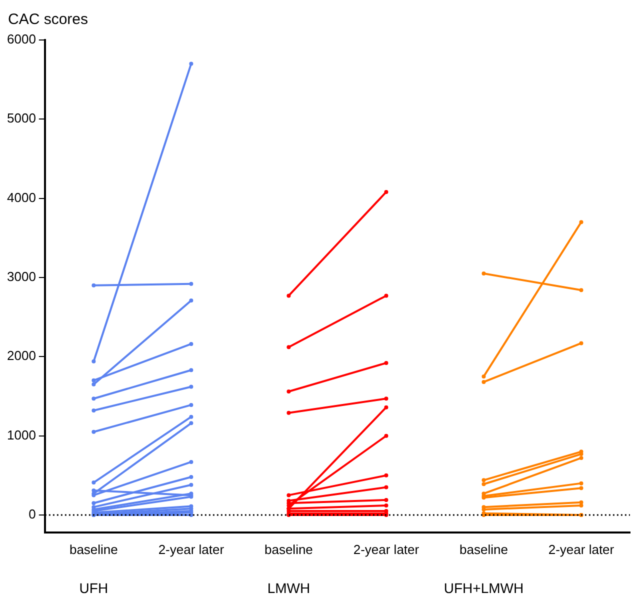  I want to click on y-tick-label: 4000, so click(21, 197).